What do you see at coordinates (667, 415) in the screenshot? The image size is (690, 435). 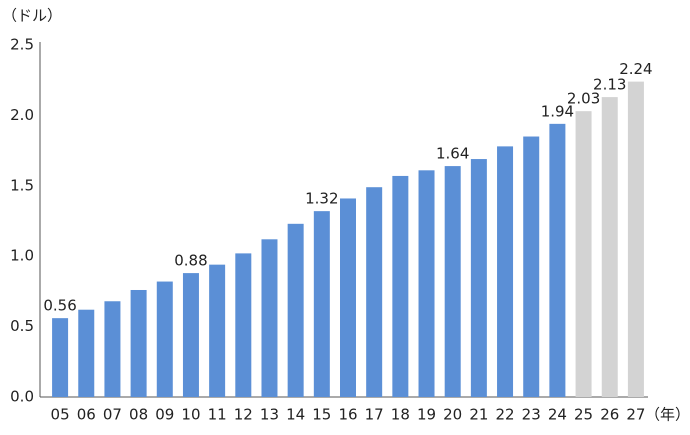 I see `x-unit: （年）` at bounding box center [667, 415].